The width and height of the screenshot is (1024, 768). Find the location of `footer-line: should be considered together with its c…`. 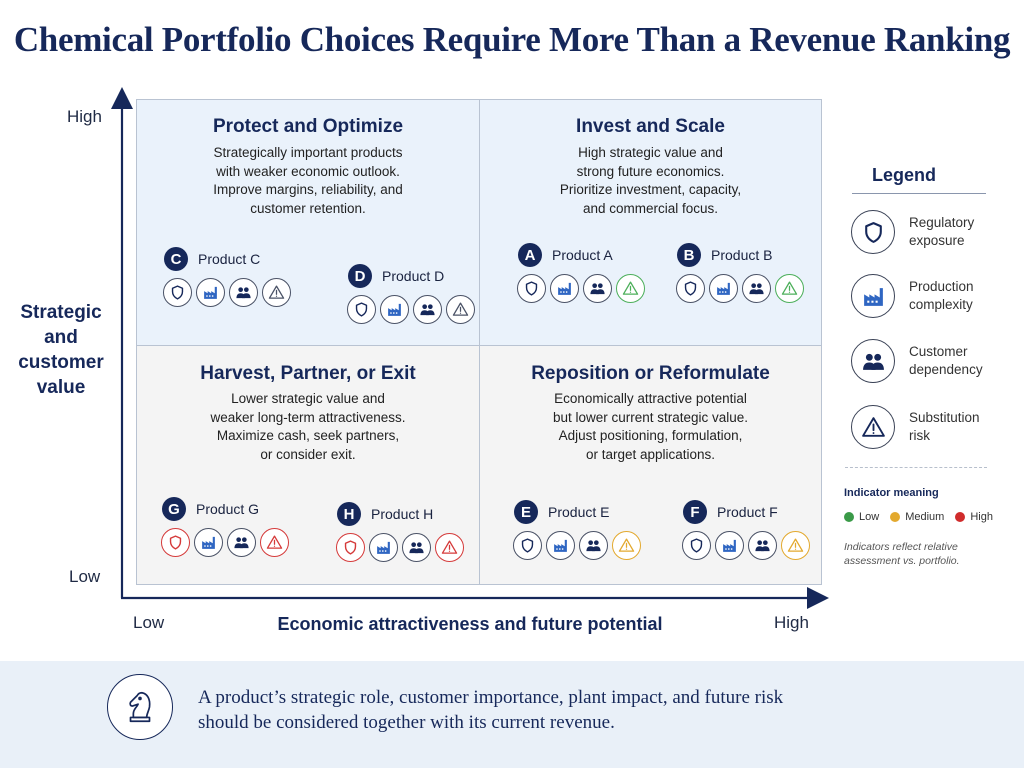

footer-line: should be considered together with its c… is located at coordinates (406, 722).